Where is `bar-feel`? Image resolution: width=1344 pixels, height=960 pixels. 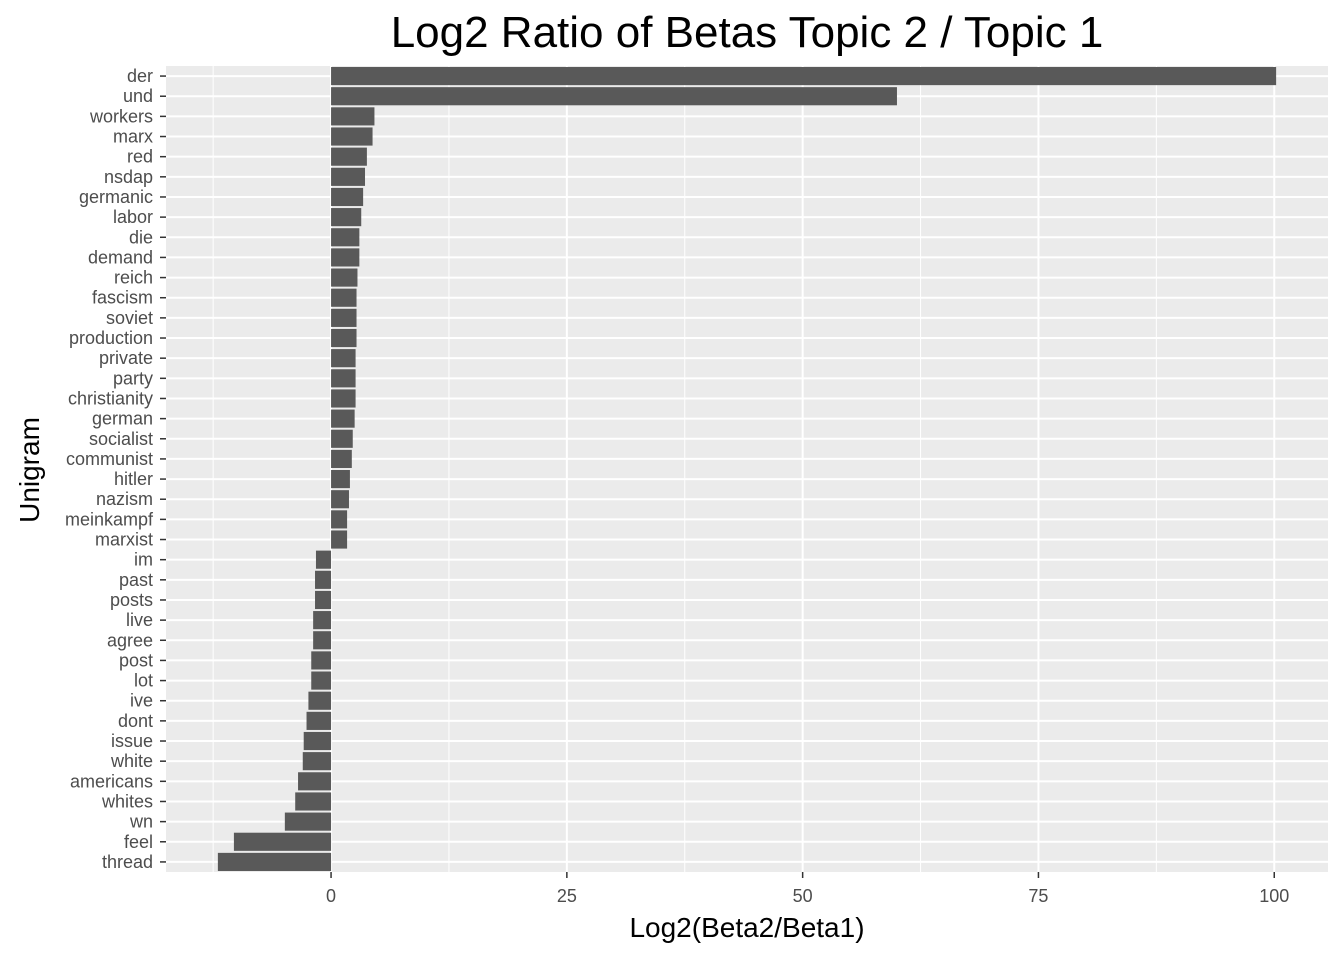 bar-feel is located at coordinates (282, 841).